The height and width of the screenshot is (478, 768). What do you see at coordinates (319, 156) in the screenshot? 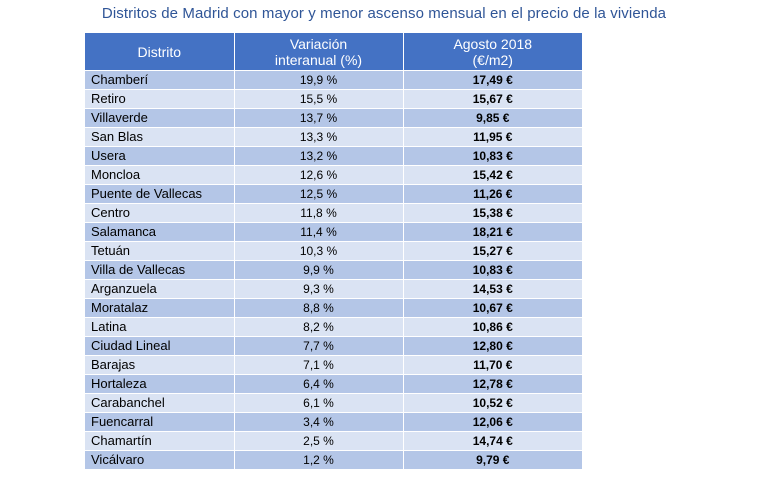
I see `variation-cell: 13,2 %` at bounding box center [319, 156].